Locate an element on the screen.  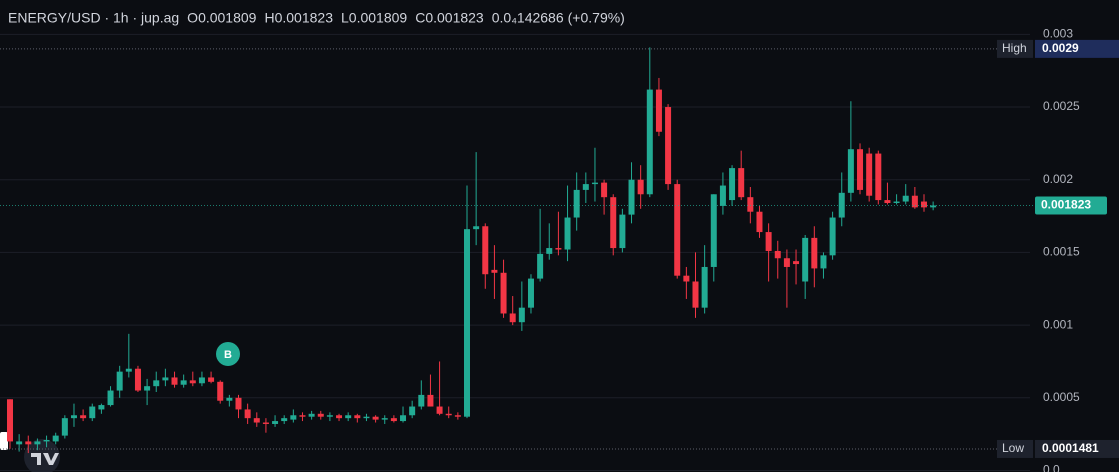
legend-item: O is located at coordinates (192, 18).